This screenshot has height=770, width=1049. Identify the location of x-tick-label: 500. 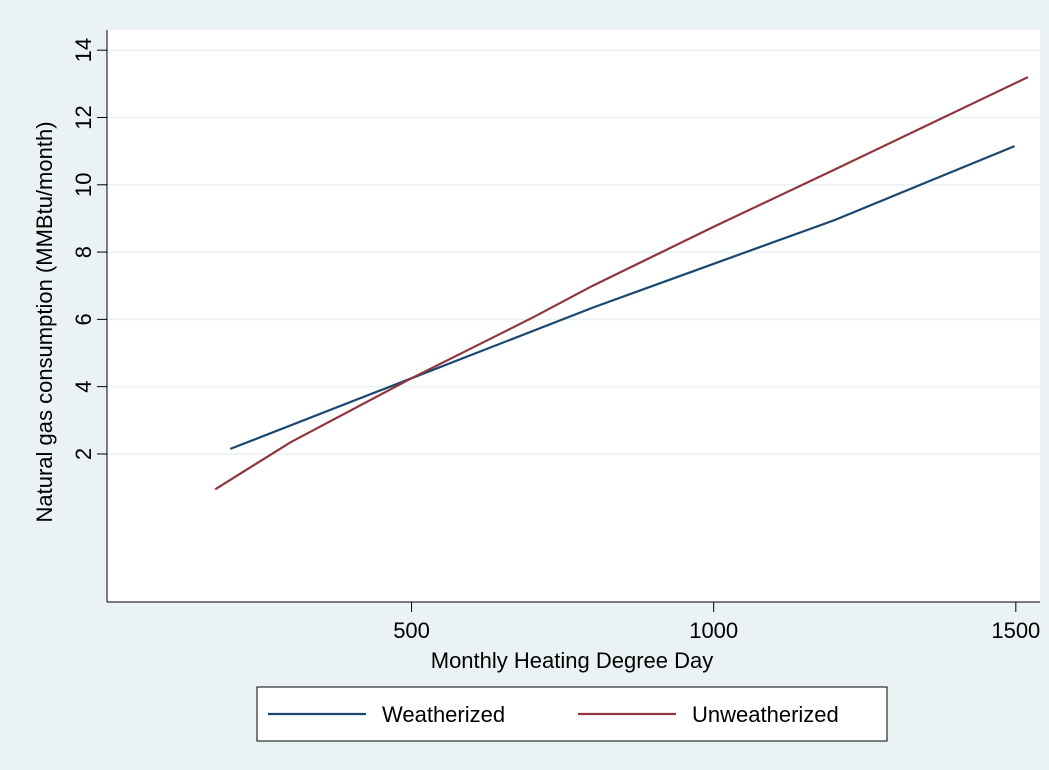
(411, 630).